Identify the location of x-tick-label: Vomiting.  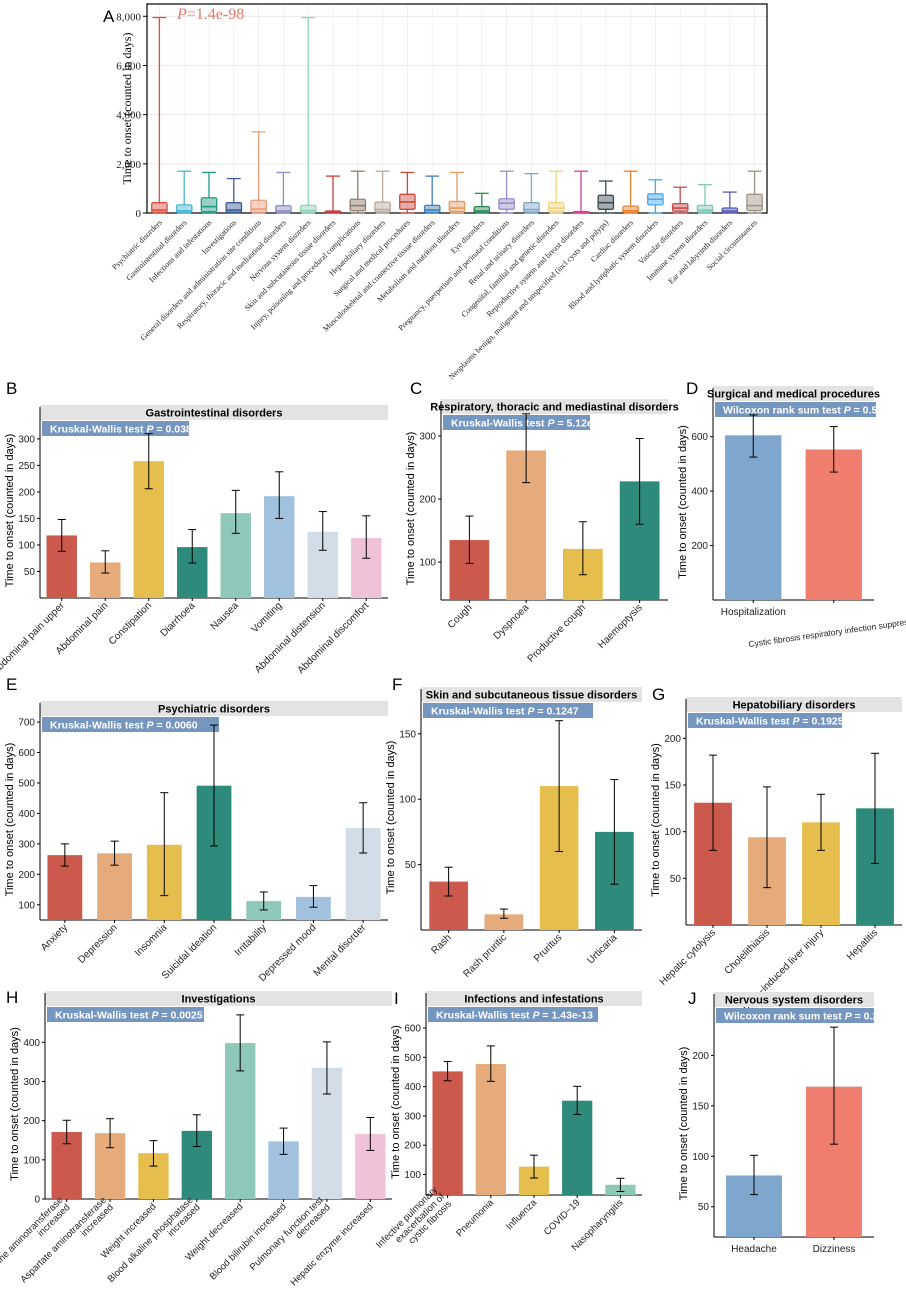
(266, 617).